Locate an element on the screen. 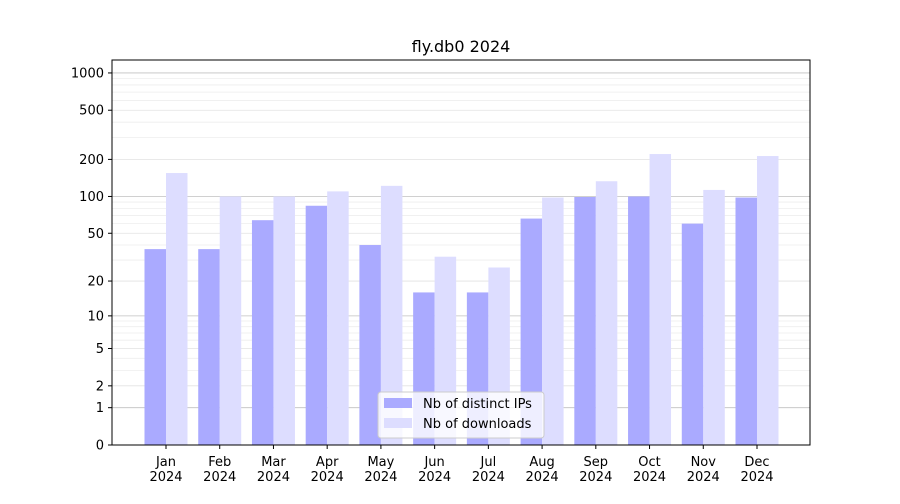  x-tick-label: Aug is located at coordinates (541, 462).